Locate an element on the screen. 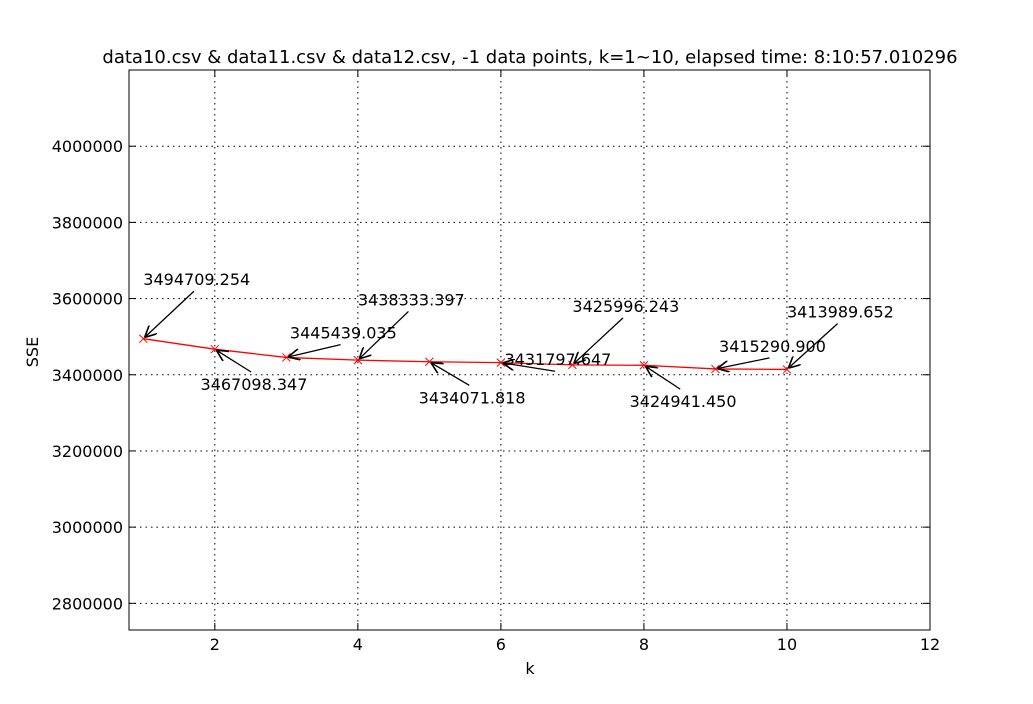  y-axis-label: SSE is located at coordinates (32, 352).